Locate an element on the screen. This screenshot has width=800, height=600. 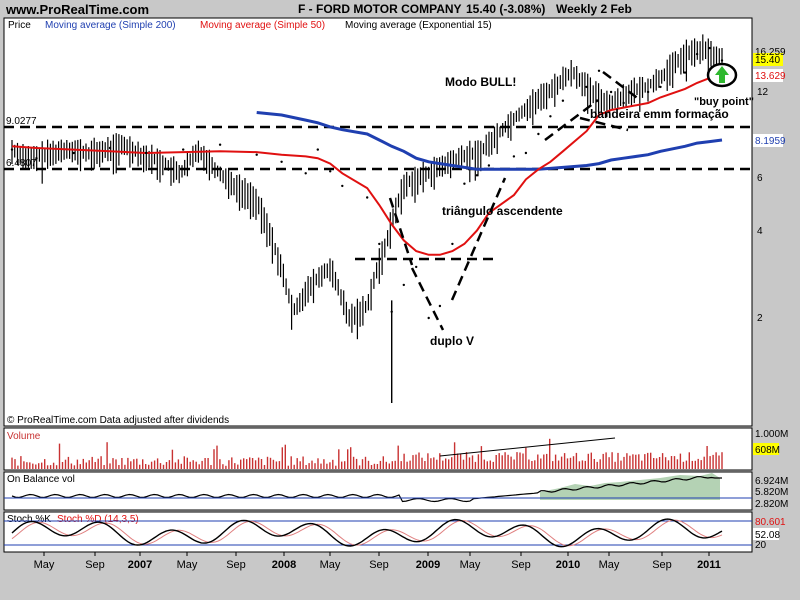
volume-label: Volume is located at coordinates (24, 436).